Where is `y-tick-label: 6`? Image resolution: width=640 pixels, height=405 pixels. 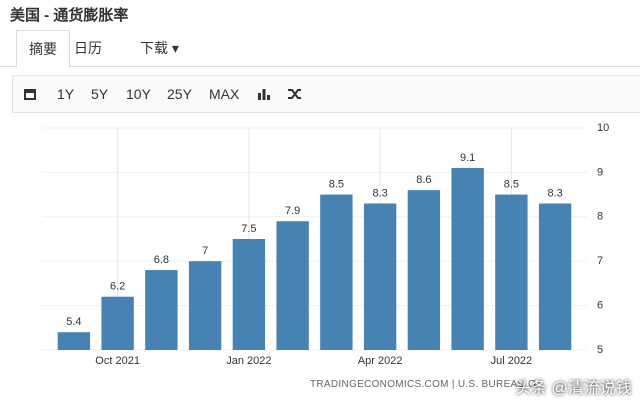
y-tick-label: 6 is located at coordinates (600, 306).